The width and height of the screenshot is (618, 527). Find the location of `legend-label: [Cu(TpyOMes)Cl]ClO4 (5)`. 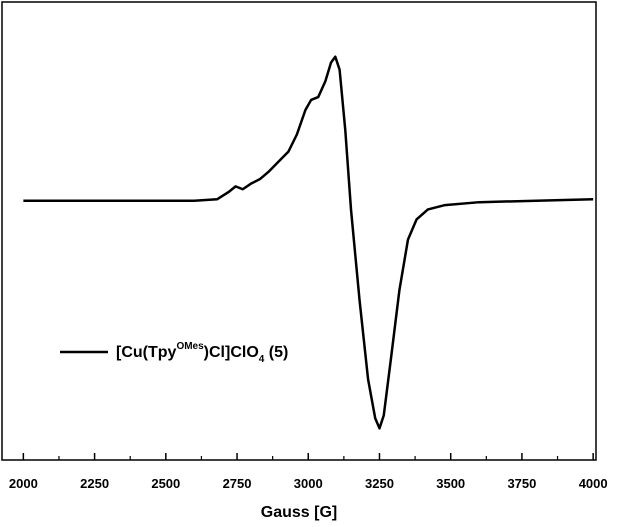

legend-label: [Cu(TpyOMes)Cl]ClO4 (5) is located at coordinates (202, 353).